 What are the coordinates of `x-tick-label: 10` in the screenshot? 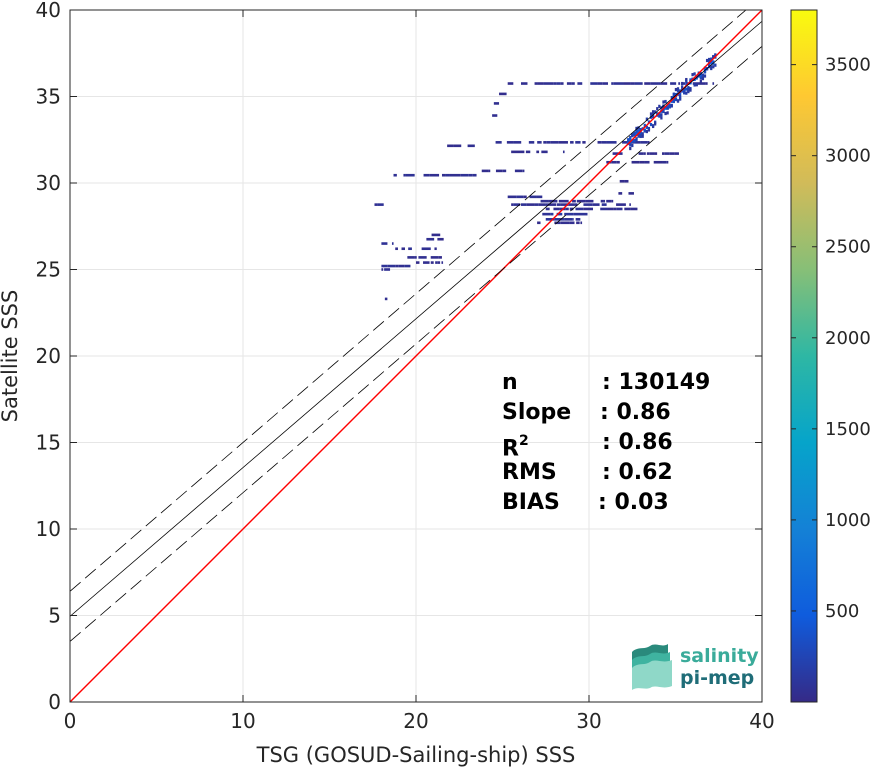 It's located at (242, 721).